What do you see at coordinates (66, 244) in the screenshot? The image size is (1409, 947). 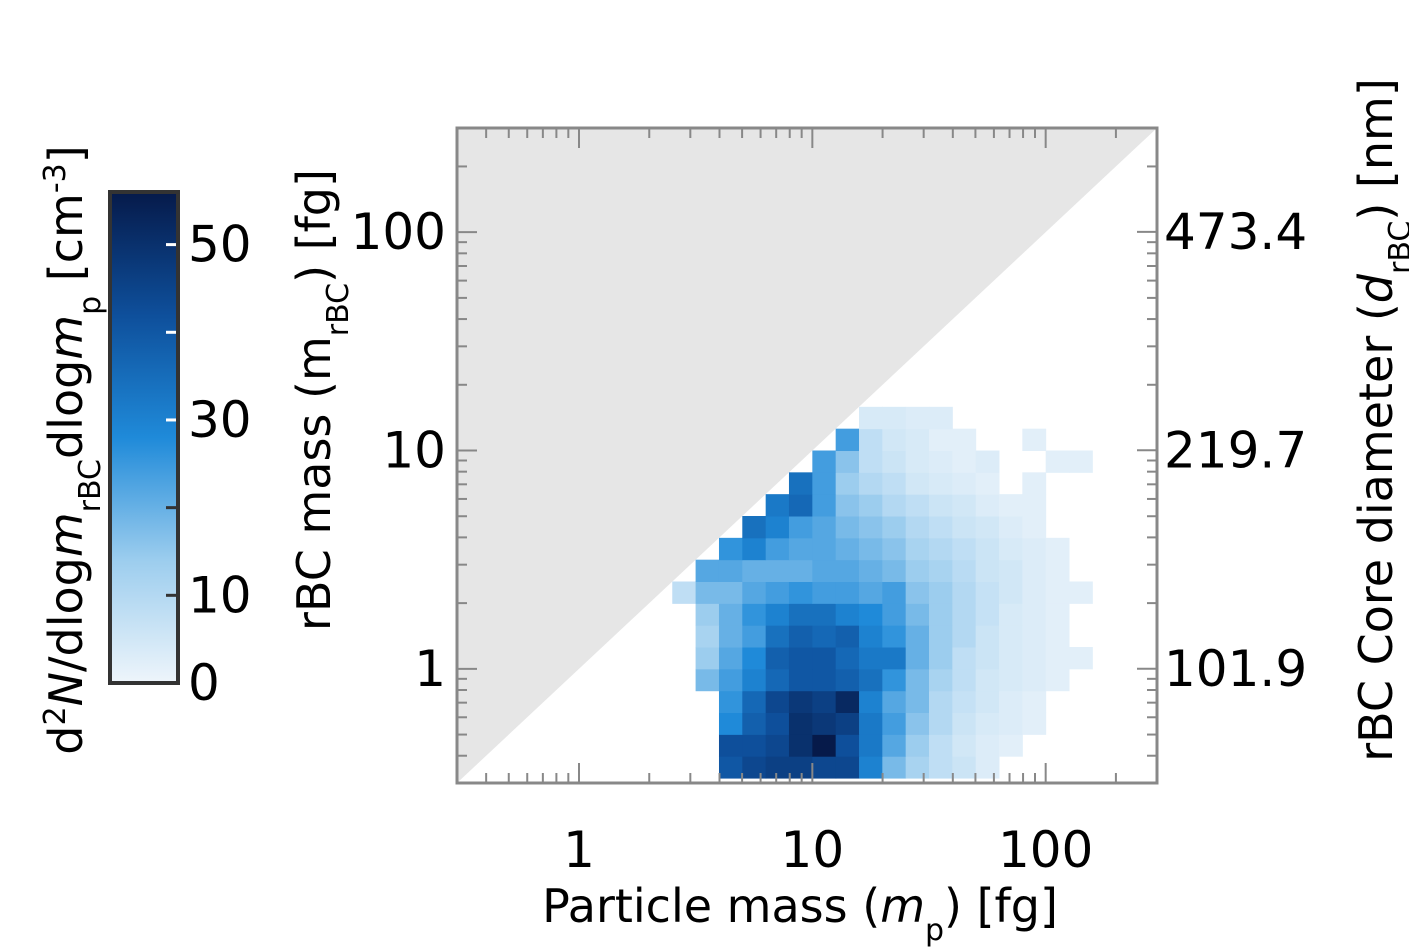 I see `cb-label-part: [cm` at bounding box center [66, 244].